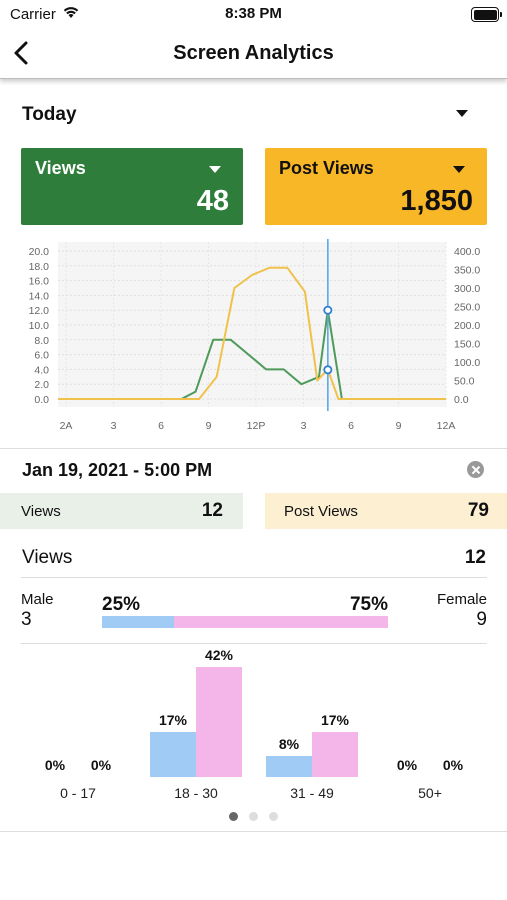 This screenshot has height=900, width=507. What do you see at coordinates (41, 341) in the screenshot?
I see `y-left-tick-label: 8.0` at bounding box center [41, 341].